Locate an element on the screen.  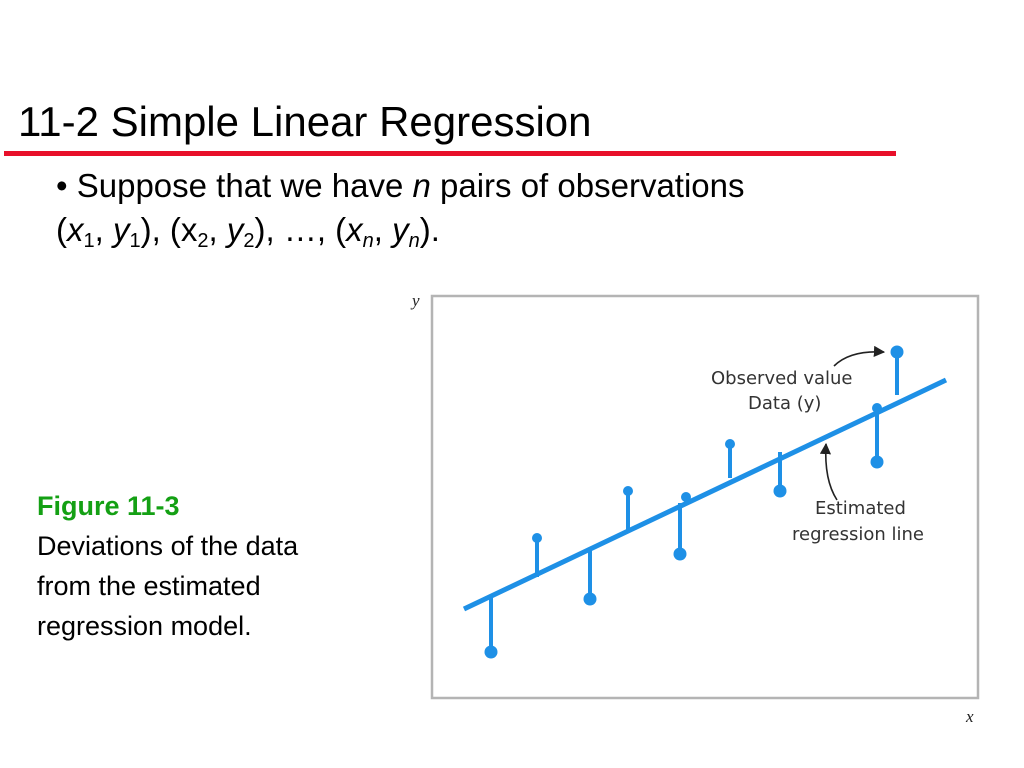
observed-arrow is located at coordinates (859, 356).